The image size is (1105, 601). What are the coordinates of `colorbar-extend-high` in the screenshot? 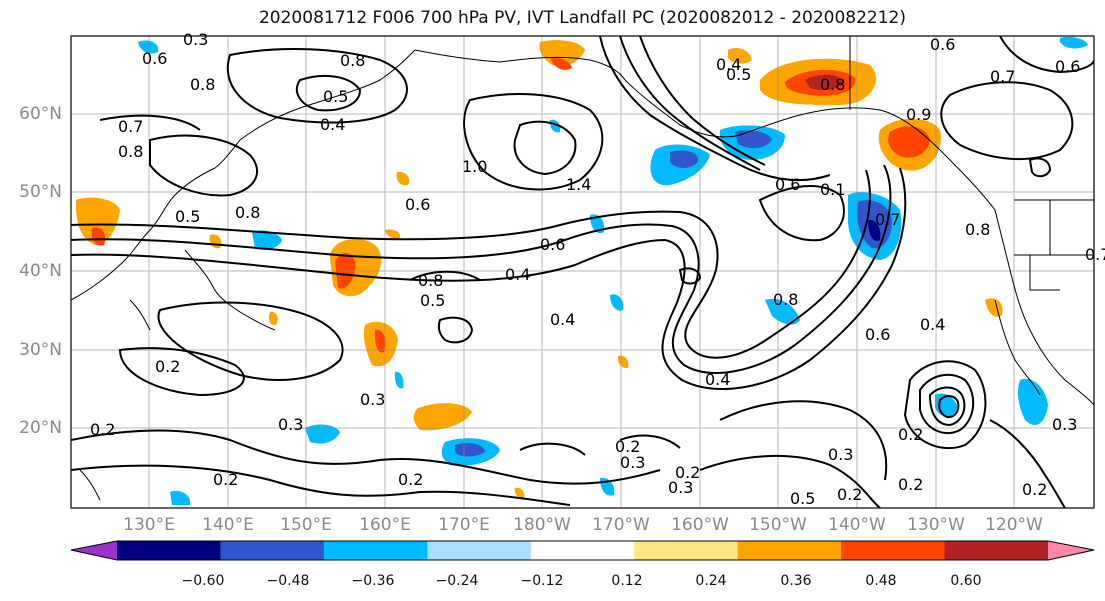 It's located at (1071, 550).